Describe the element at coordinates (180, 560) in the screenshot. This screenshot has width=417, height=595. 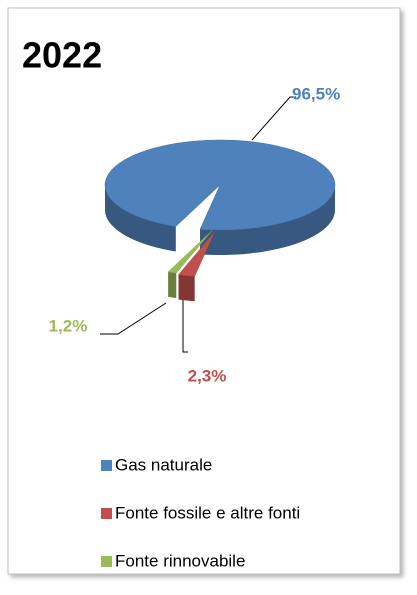
I see `legend-label: Fonte rinnovabile` at that location.